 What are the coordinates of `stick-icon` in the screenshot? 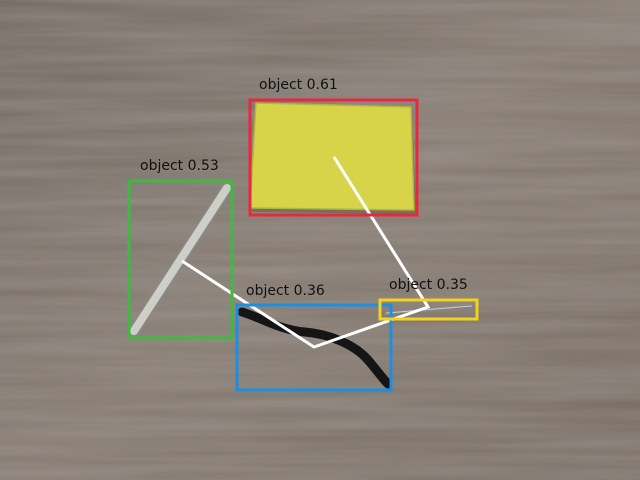 It's located at (180, 259).